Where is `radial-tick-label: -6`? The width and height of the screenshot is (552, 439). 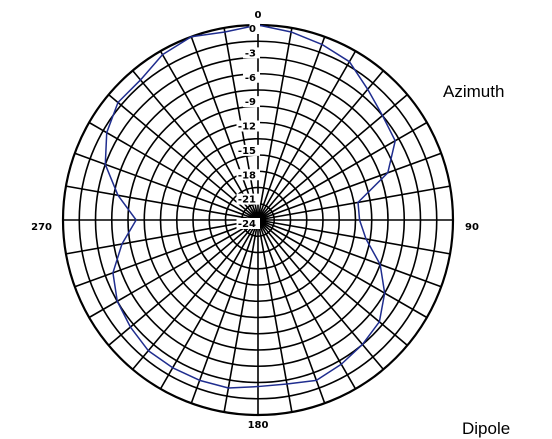
radial-tick-label: -6 is located at coordinates (250, 78).